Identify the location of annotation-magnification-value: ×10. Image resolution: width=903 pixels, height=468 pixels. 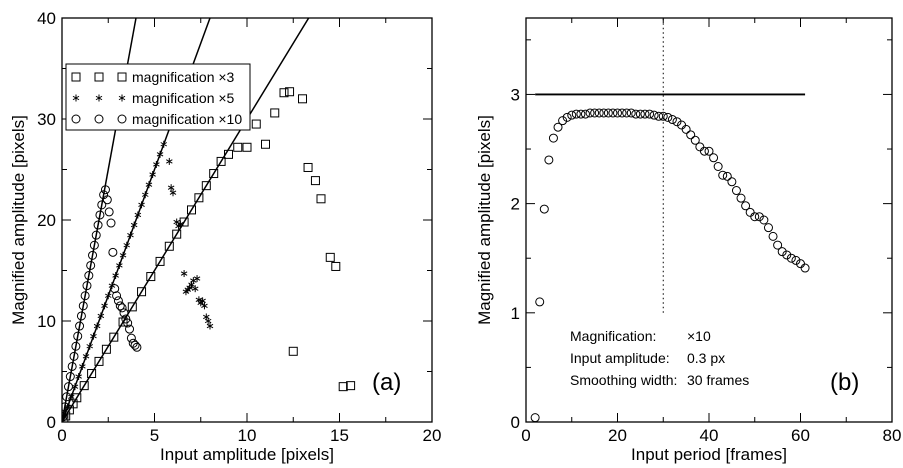
(699, 336).